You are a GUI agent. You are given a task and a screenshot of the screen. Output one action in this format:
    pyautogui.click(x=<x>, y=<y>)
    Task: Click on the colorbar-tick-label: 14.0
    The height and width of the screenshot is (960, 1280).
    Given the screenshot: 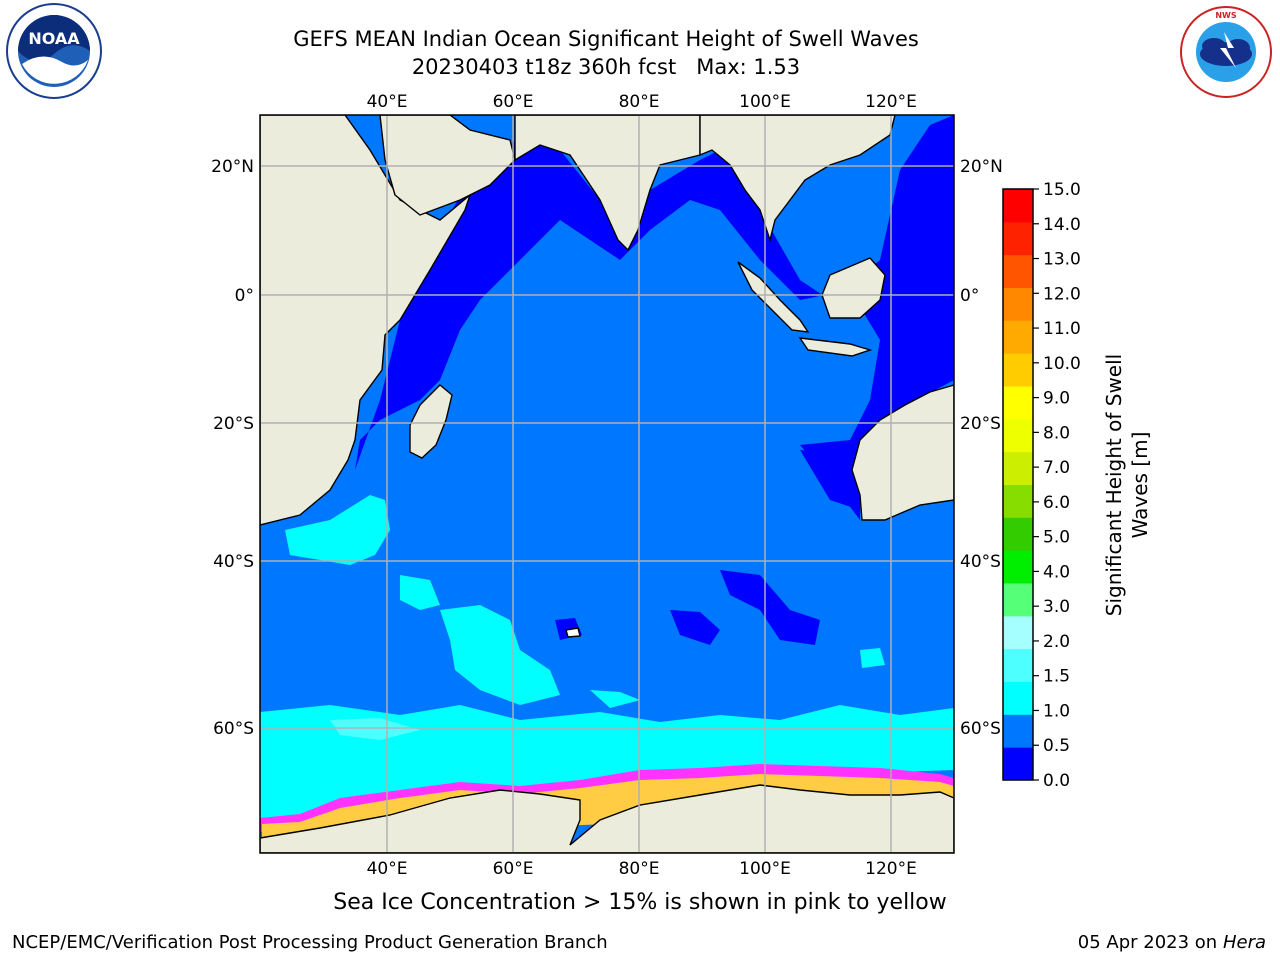 What is the action you would take?
    pyautogui.click(x=1062, y=225)
    